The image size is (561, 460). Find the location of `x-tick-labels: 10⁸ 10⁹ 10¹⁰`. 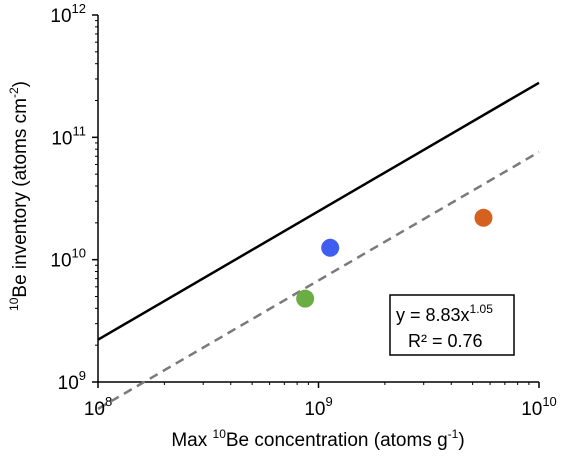

x-tick-labels: 10⁸ 10⁹ 10¹⁰ is located at coordinates (320, 407).